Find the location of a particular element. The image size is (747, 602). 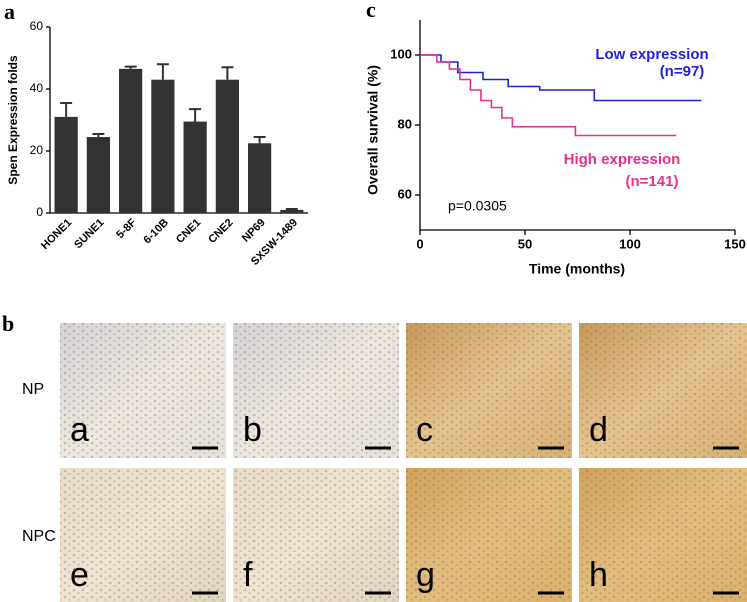

row-label: NP is located at coordinates (33, 389).